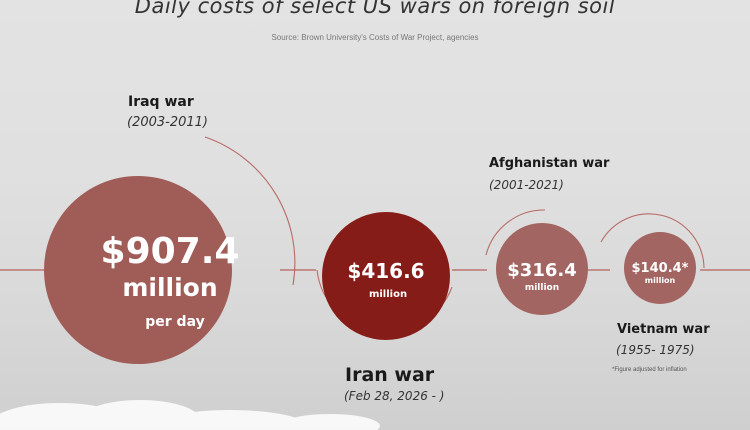 The height and width of the screenshot is (430, 750). Describe the element at coordinates (174, 322) in the screenshot. I see `extra-iraq: per day` at that location.